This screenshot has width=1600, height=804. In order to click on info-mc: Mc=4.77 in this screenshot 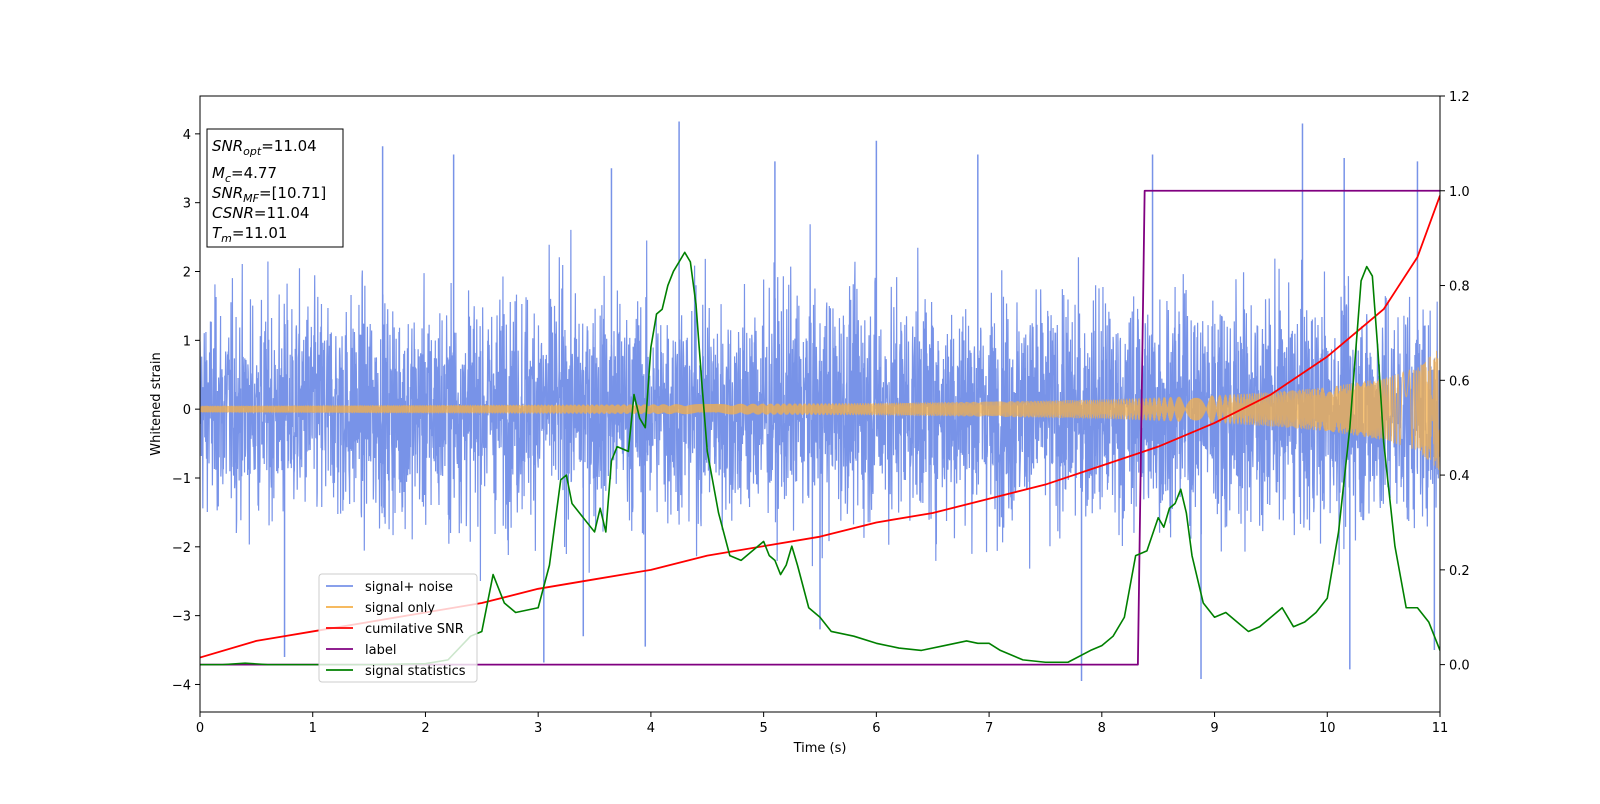, I will do `click(244, 174)`.